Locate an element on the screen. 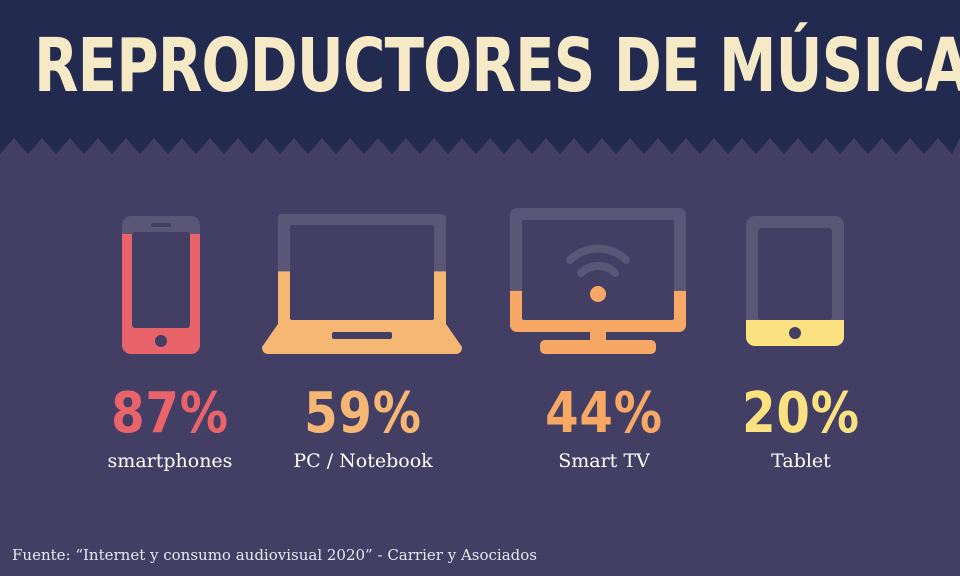  category-label-pc-notebook: PC / Notebook is located at coordinates (363, 461).